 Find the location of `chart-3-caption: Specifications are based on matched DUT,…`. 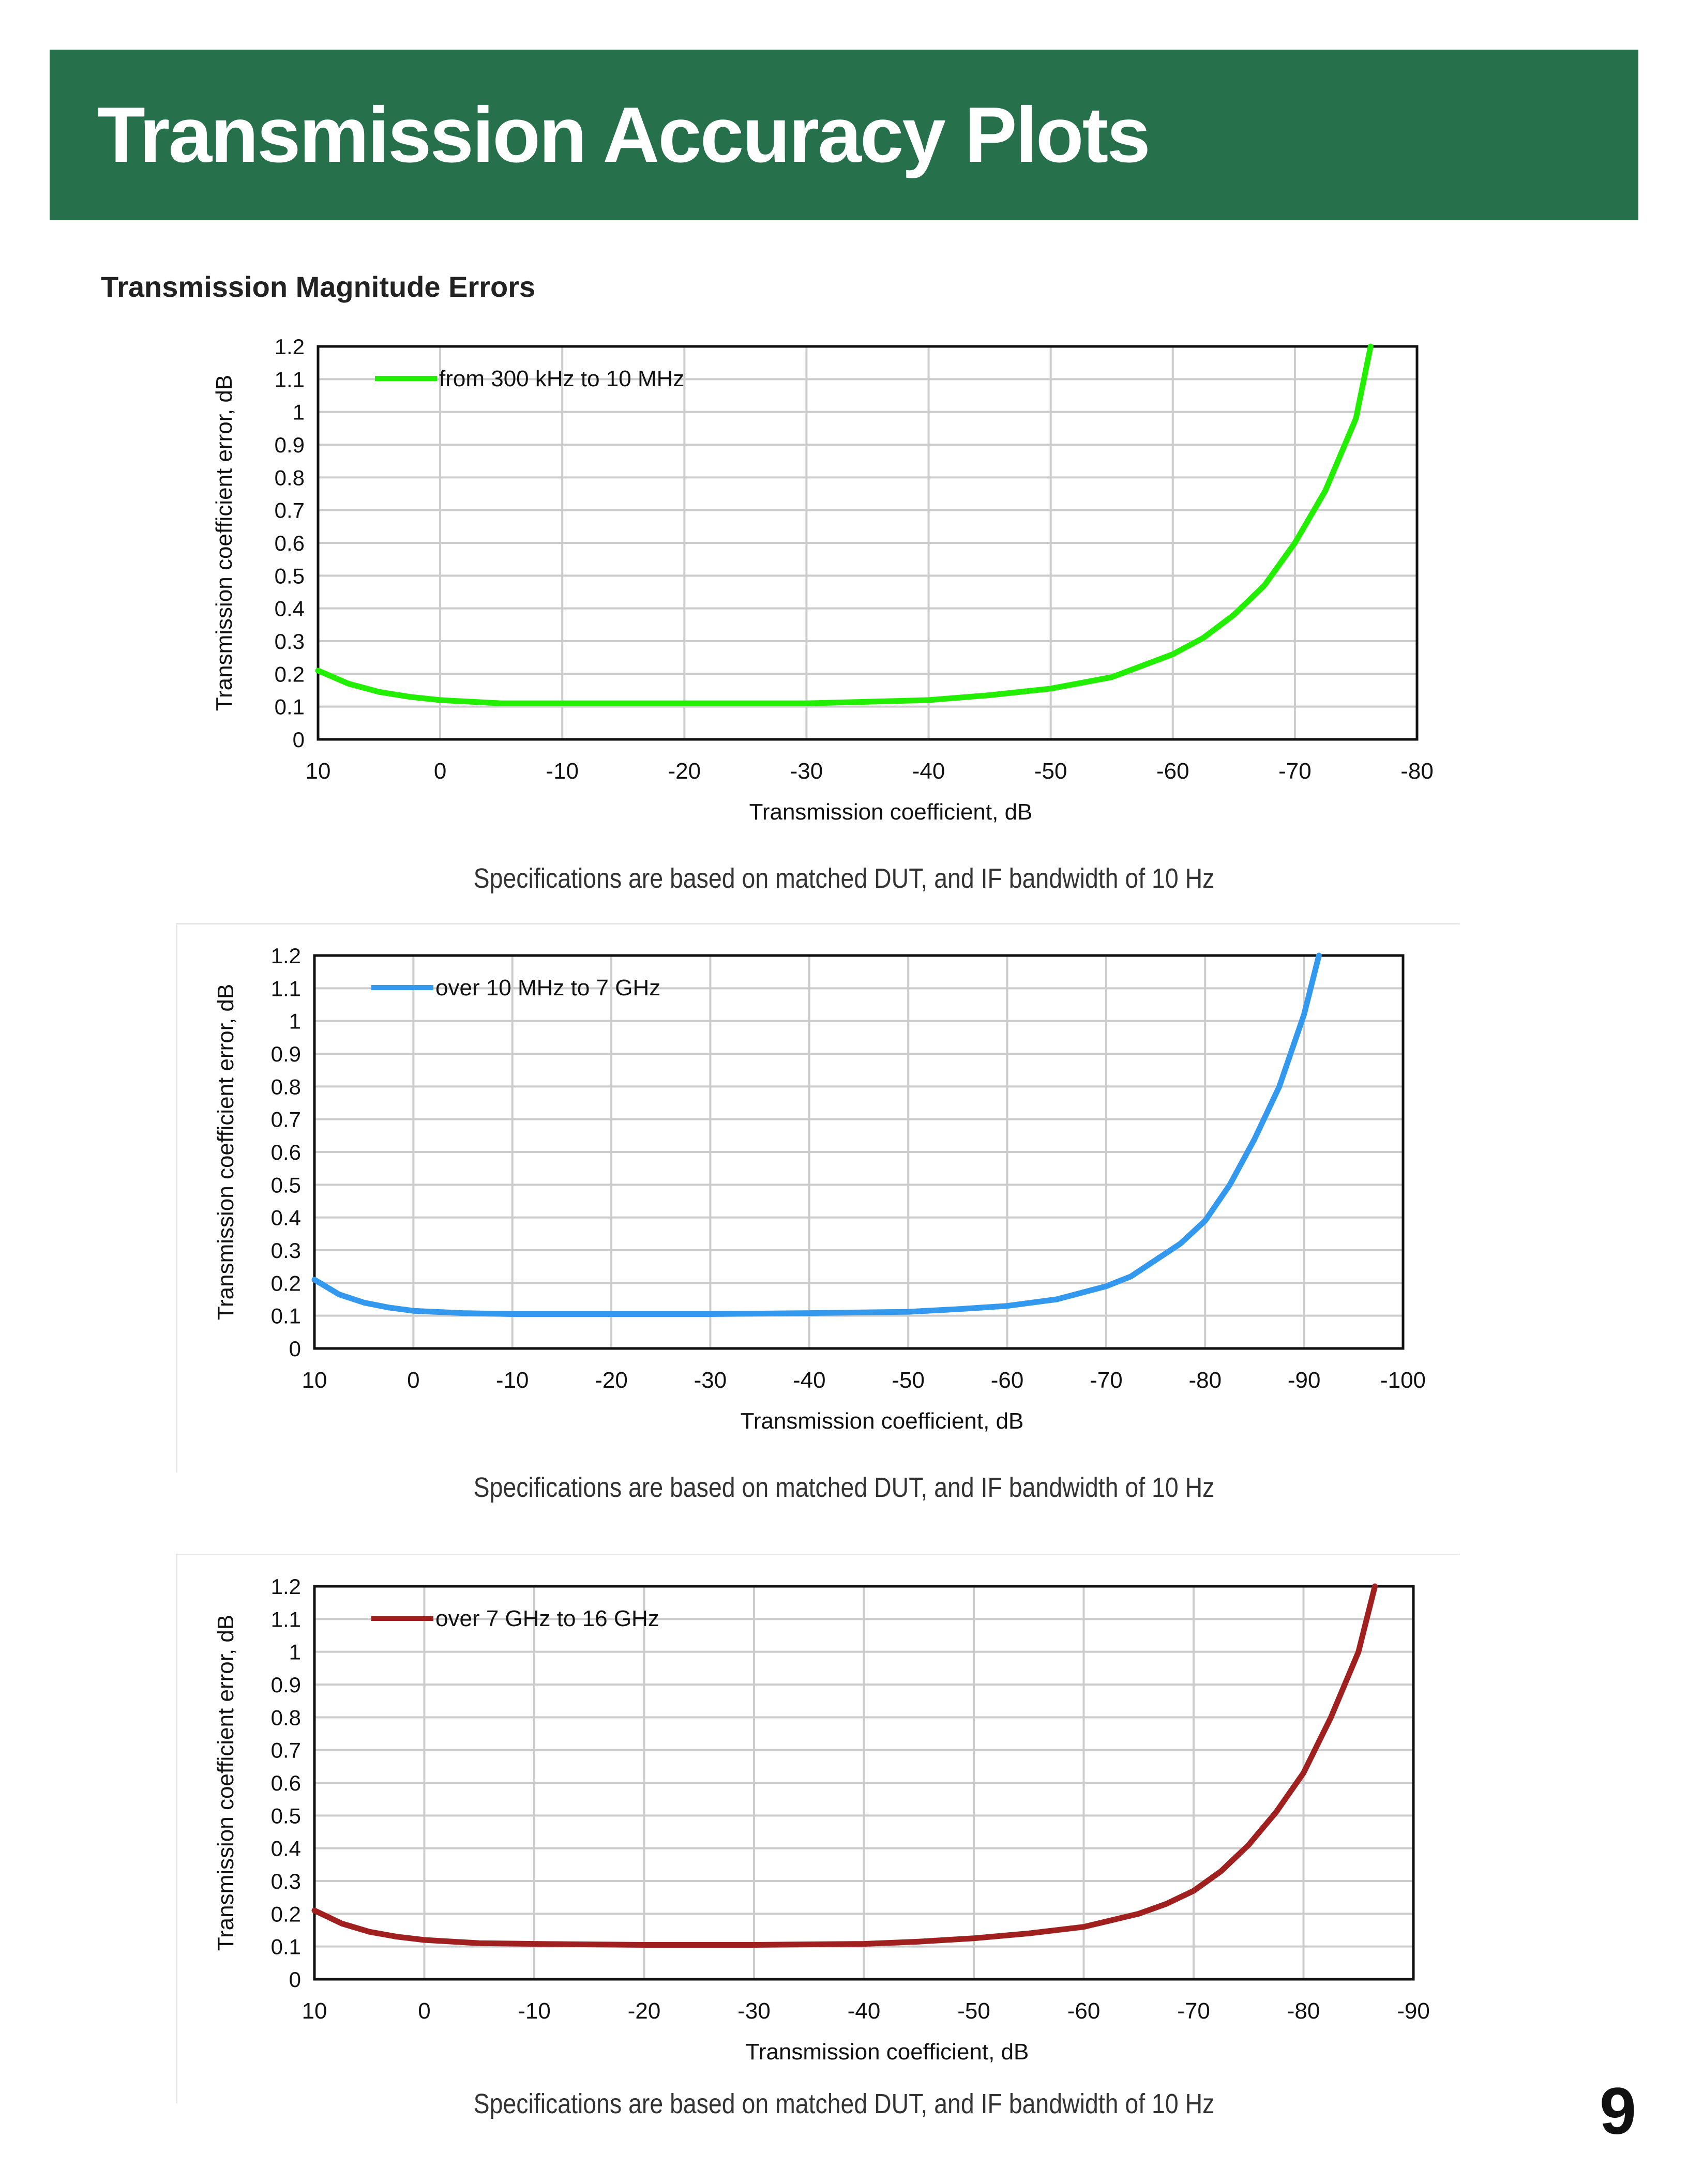

chart-3-caption: Specifications are based on matched DUT,… is located at coordinates (844, 2103).